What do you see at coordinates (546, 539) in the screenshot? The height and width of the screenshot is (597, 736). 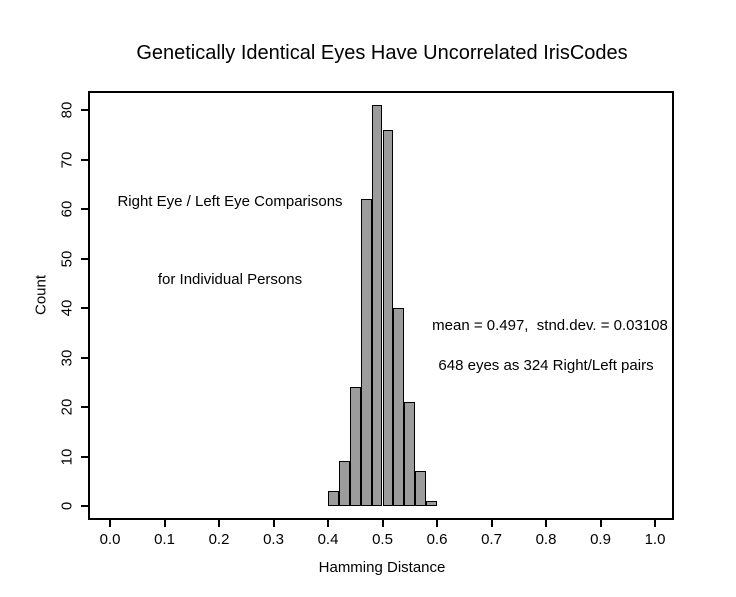 I see `x-tick-label: 0.8` at bounding box center [546, 539].